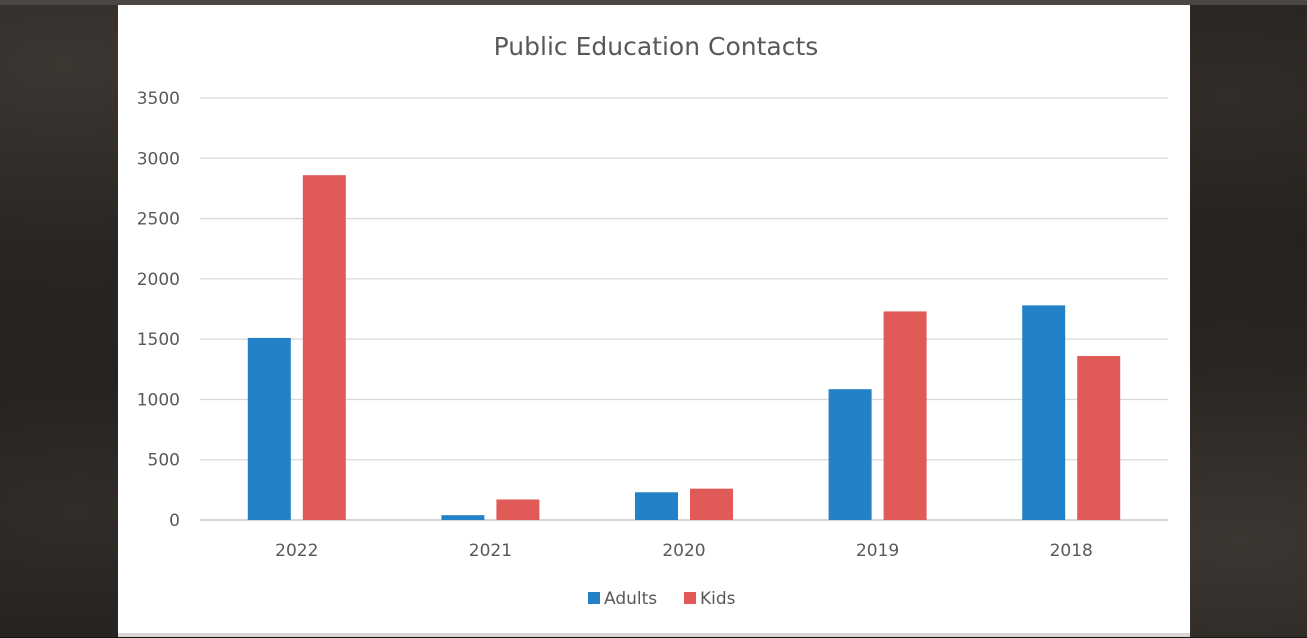  What do you see at coordinates (654, 635) in the screenshot?
I see `bottom-border` at bounding box center [654, 635].